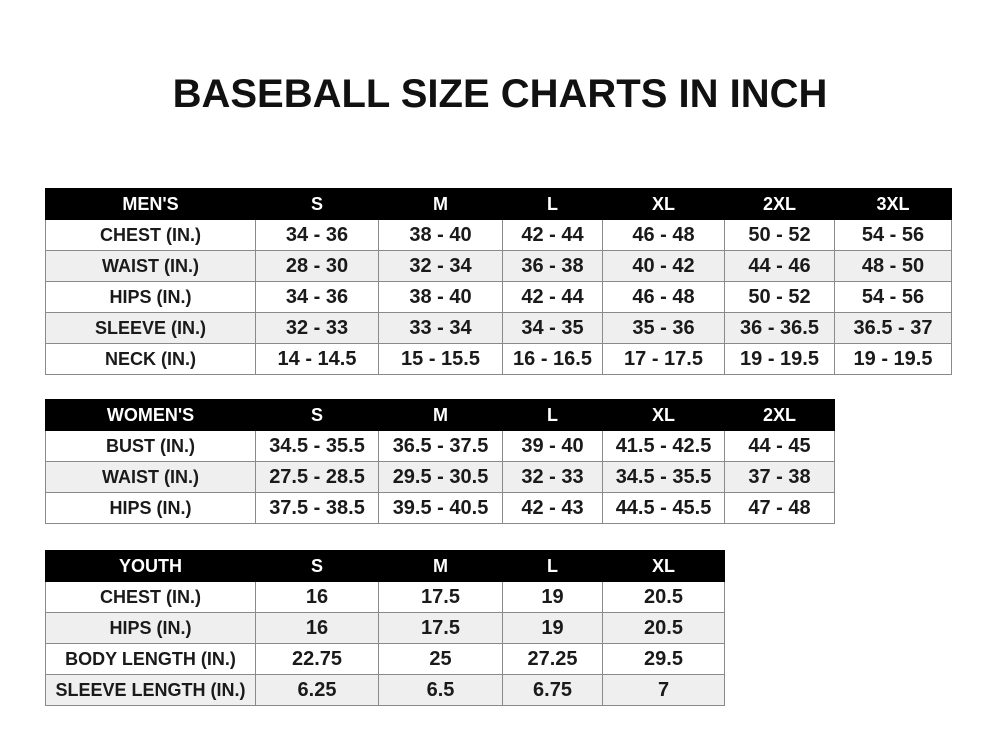 The height and width of the screenshot is (752, 1000). What do you see at coordinates (317, 508) in the screenshot?
I see `size-value: 37.5 - 38.5` at bounding box center [317, 508].